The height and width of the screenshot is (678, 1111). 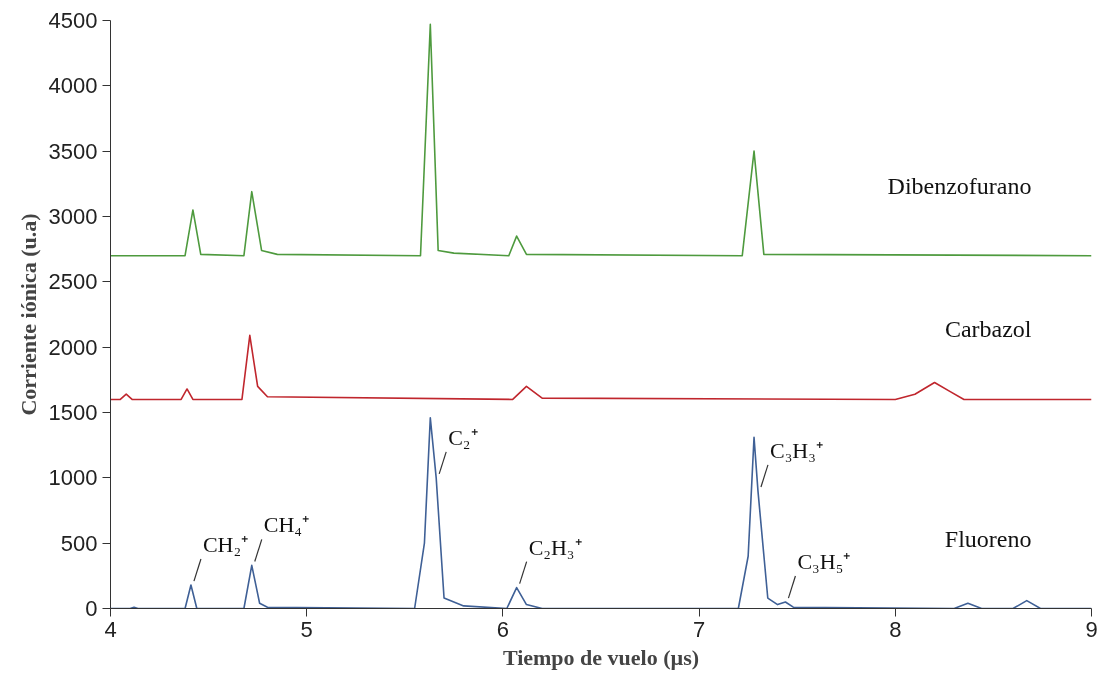 What do you see at coordinates (73, 20) in the screenshot?
I see `y-tick-label: 4500` at bounding box center [73, 20].